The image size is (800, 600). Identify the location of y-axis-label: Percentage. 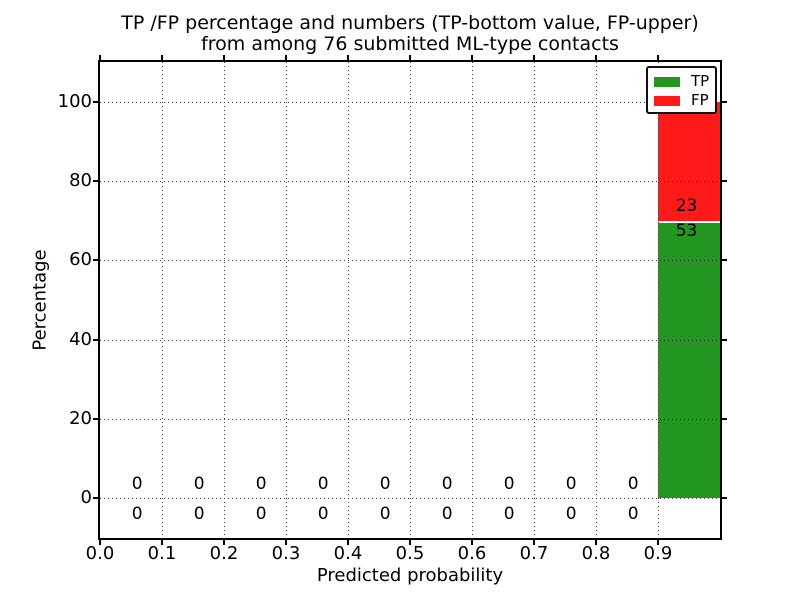
(40, 300).